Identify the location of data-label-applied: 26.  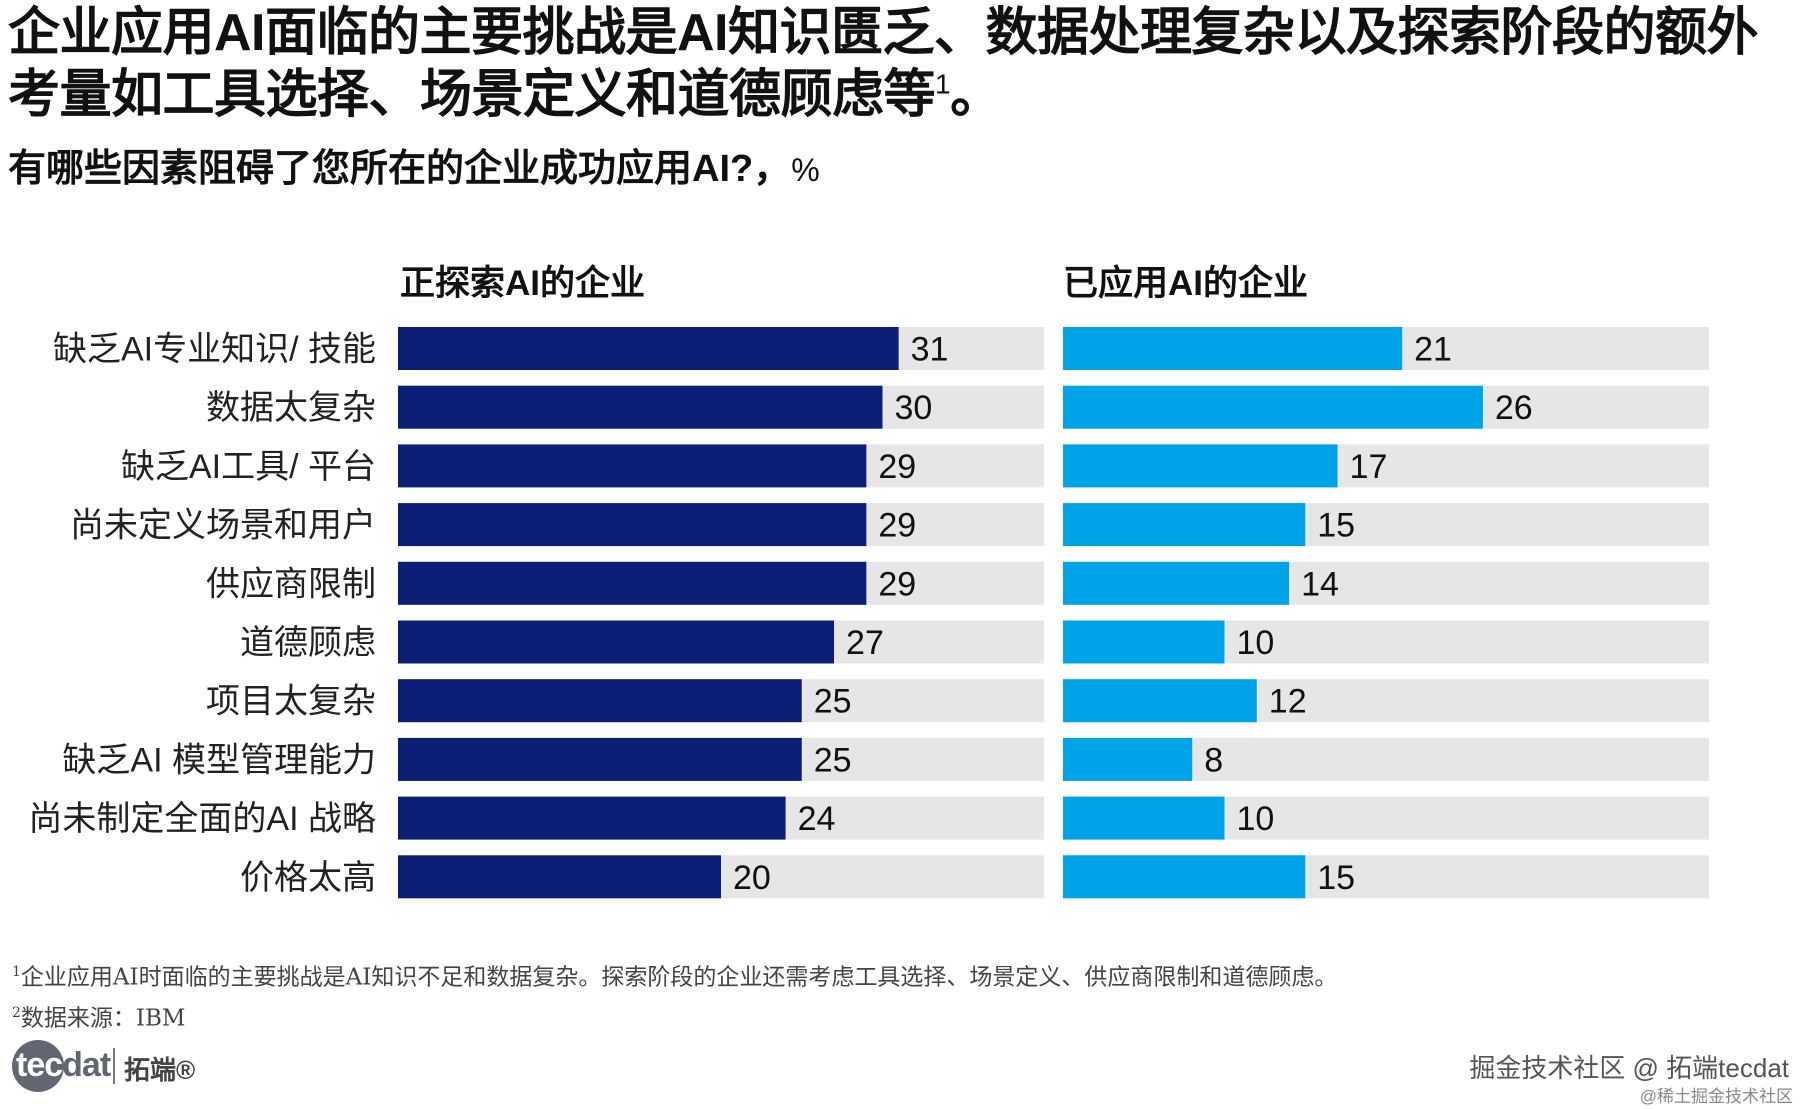
(1514, 408).